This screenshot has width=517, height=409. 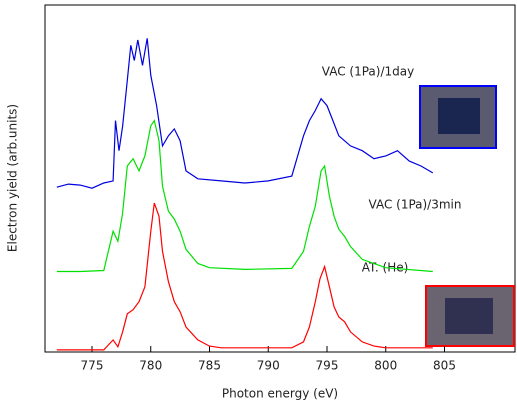 What do you see at coordinates (92, 366) in the screenshot?
I see `x-tick-label: 775` at bounding box center [92, 366].